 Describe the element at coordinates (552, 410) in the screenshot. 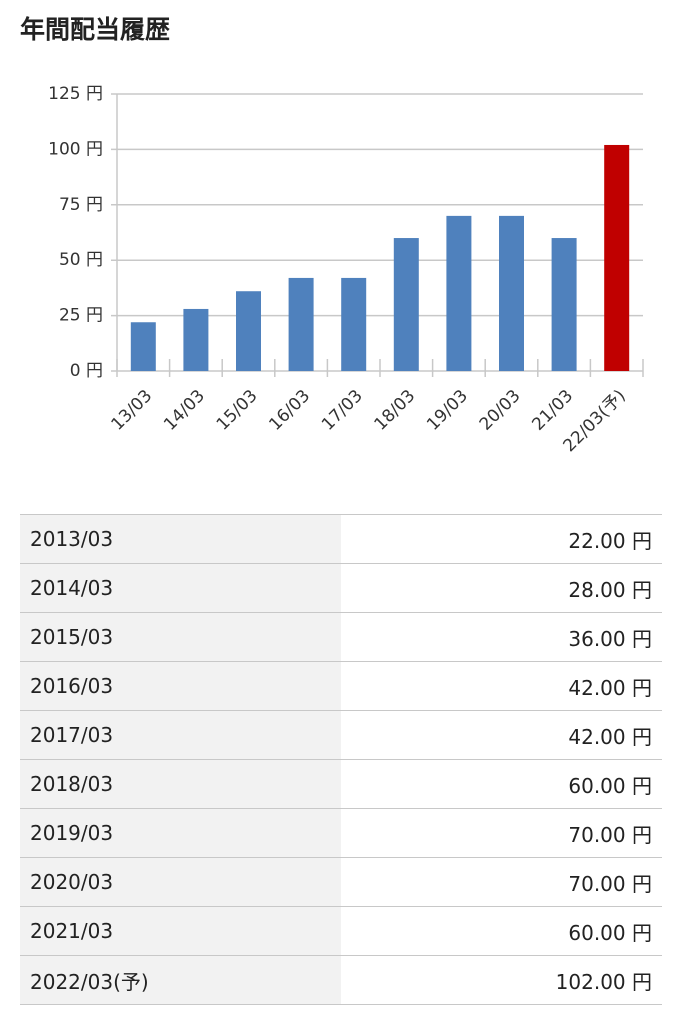

I see `x-tick-label: 21/03` at that location.